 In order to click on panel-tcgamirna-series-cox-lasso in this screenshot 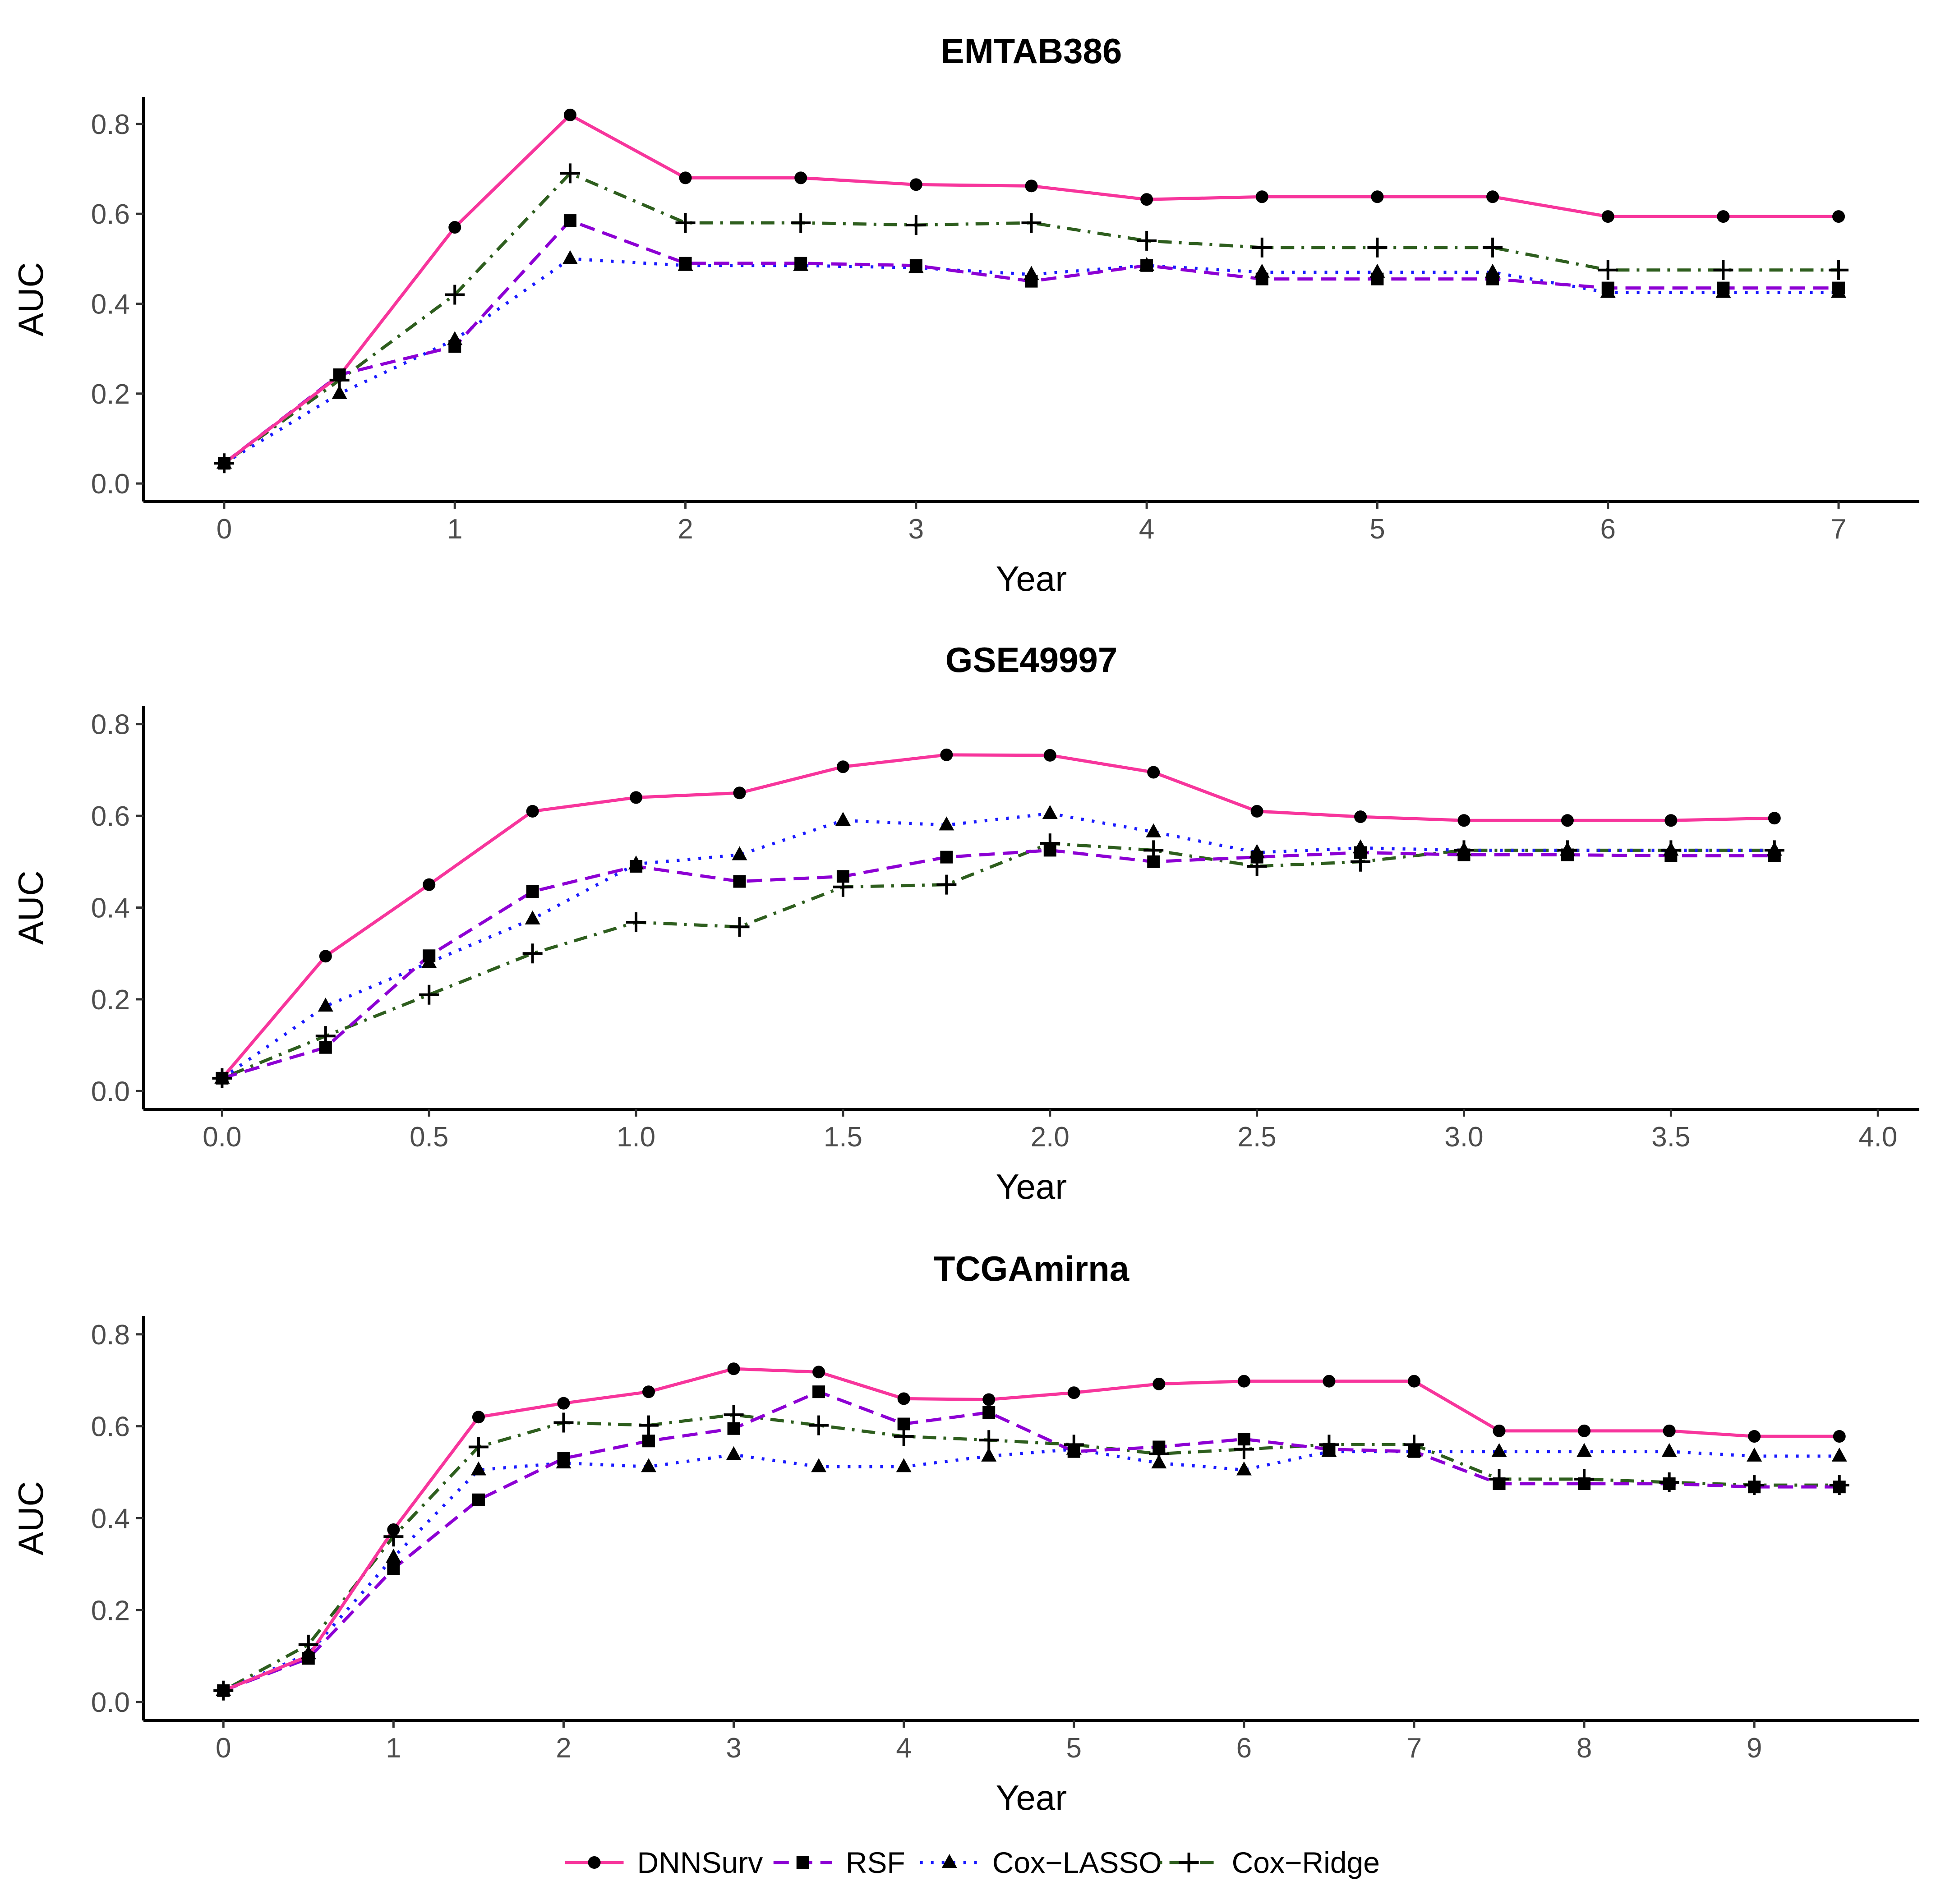, I will do `click(1030, 1570)`.